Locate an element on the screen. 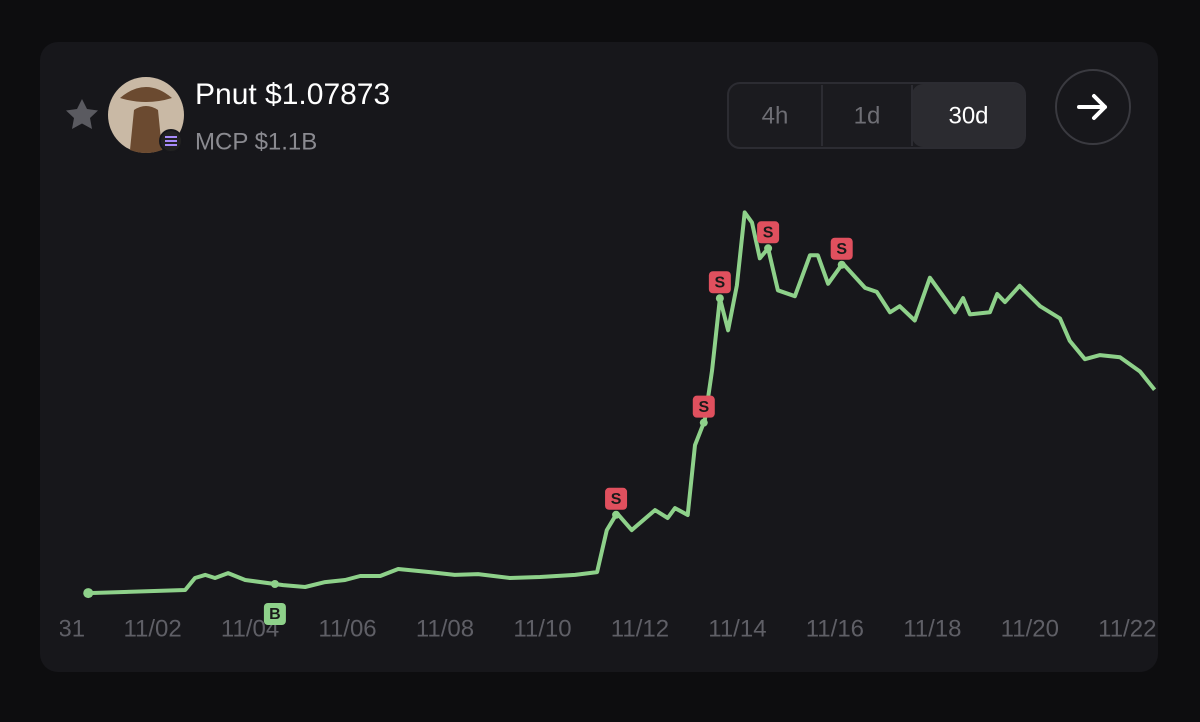 Image resolution: width=1200 pixels, height=722 pixels. range-button: 4h is located at coordinates (775, 115).